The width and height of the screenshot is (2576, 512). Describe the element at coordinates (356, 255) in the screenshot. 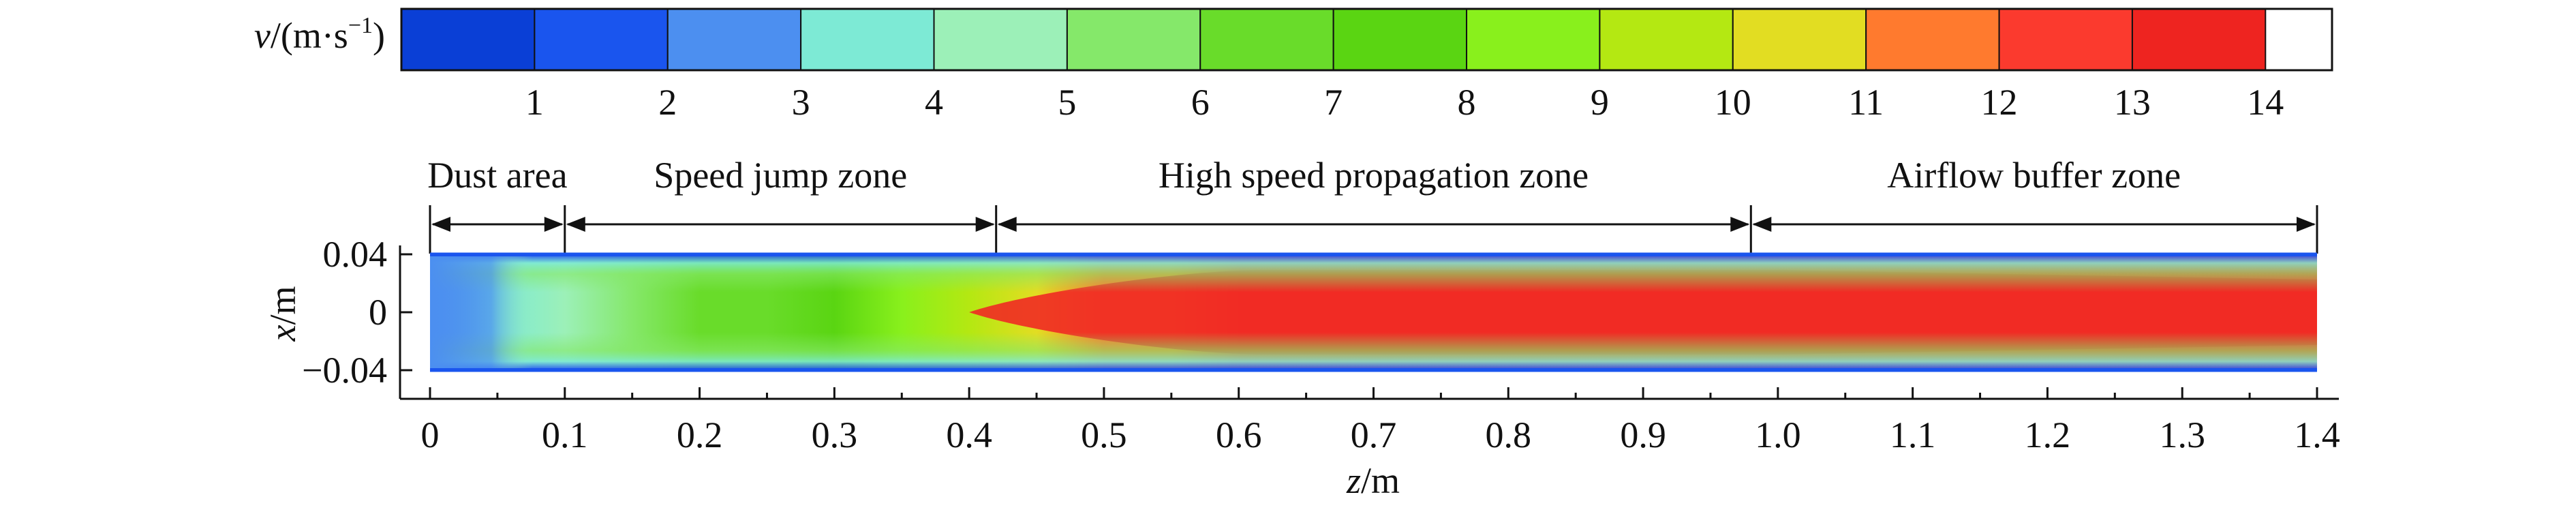

I see `y-tick-label: 0.04` at that location.